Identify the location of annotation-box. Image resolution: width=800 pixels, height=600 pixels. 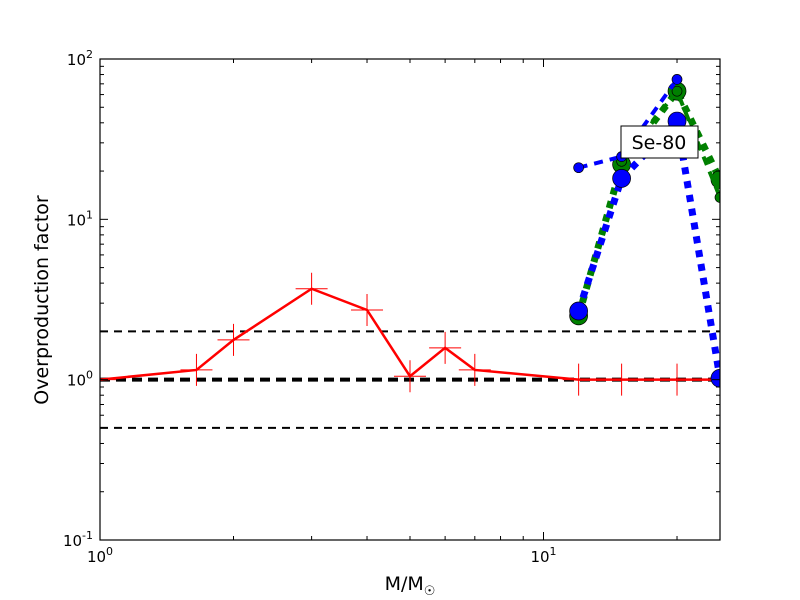
(659, 142).